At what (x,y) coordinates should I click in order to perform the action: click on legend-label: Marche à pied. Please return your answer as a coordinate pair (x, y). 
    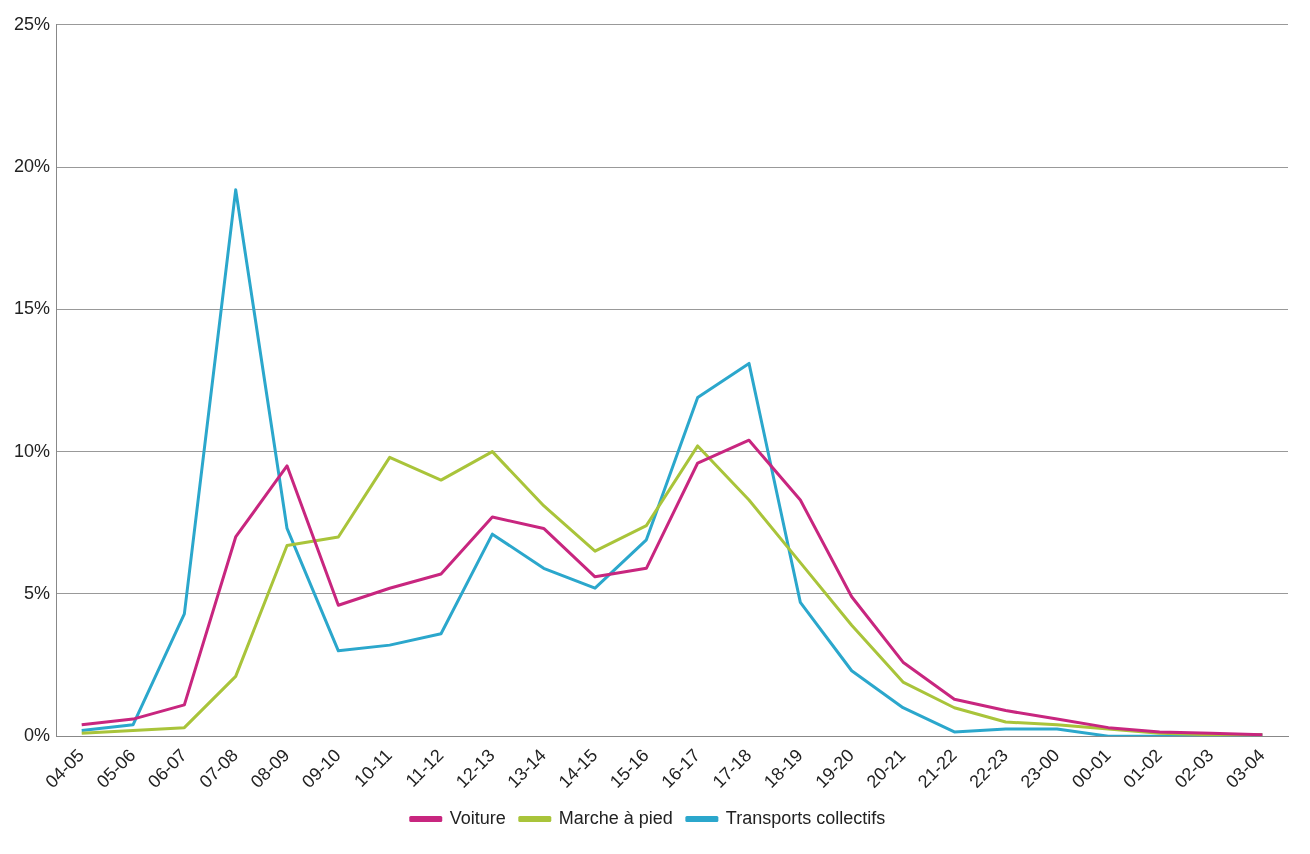
    Looking at the image, I should click on (615, 817).